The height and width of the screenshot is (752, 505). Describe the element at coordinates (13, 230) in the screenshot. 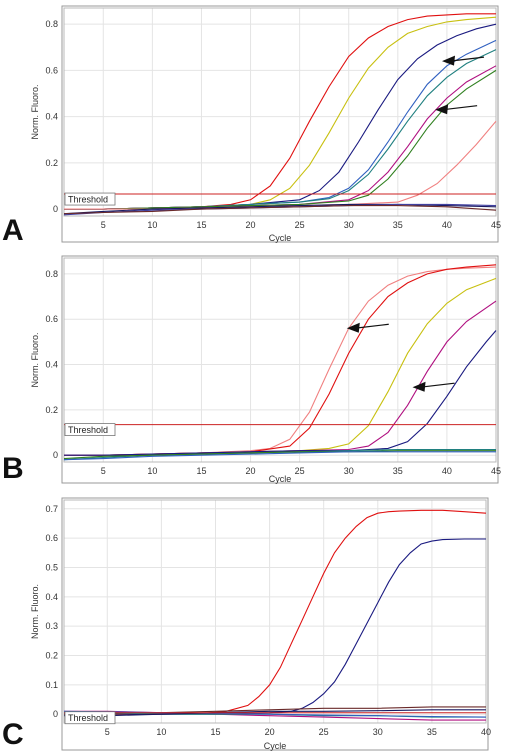

I see `panel-label-a: A` at that location.